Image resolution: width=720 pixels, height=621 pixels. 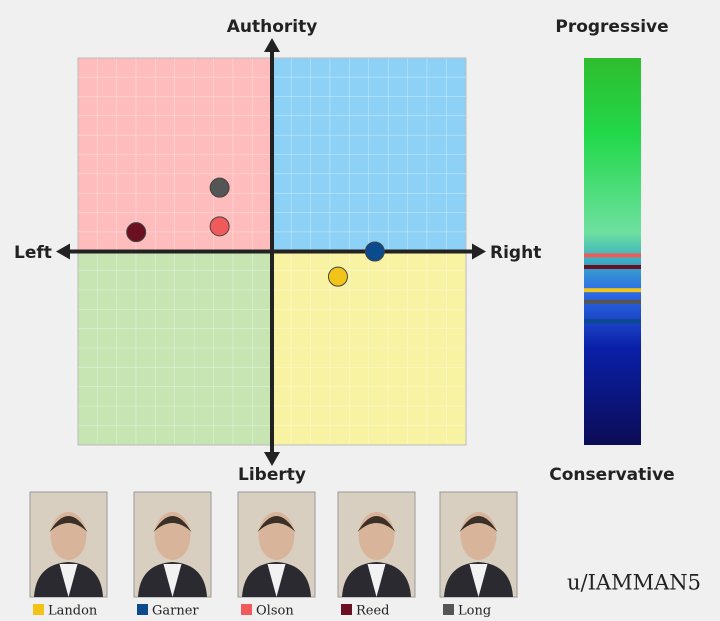 What do you see at coordinates (272, 475) in the screenshot?
I see `axis-label-bottom: Liberty` at bounding box center [272, 475].